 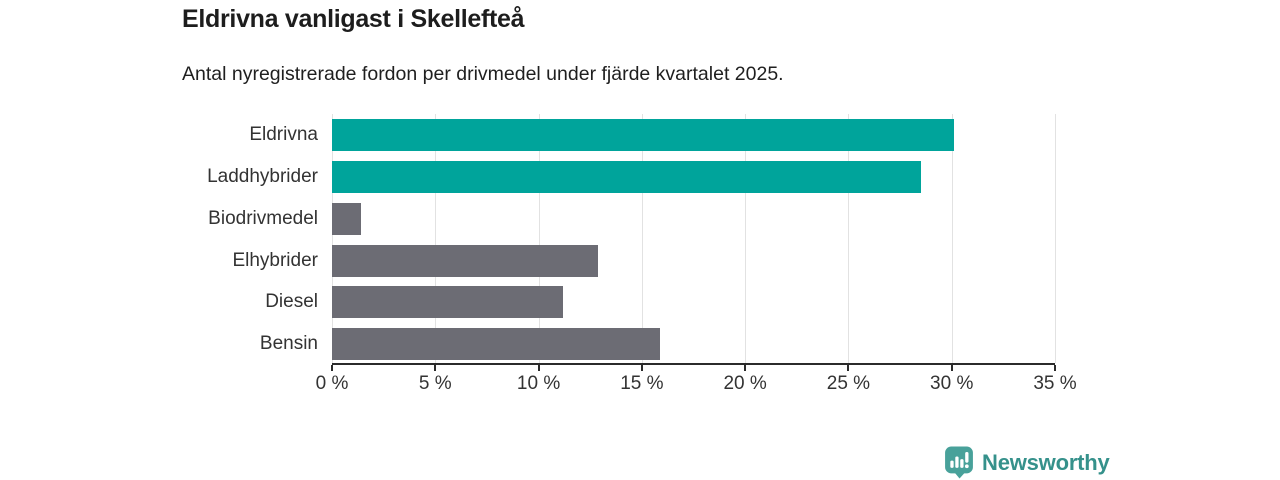 I want to click on x-axis-tick-label: 5 %, so click(x=435, y=383).